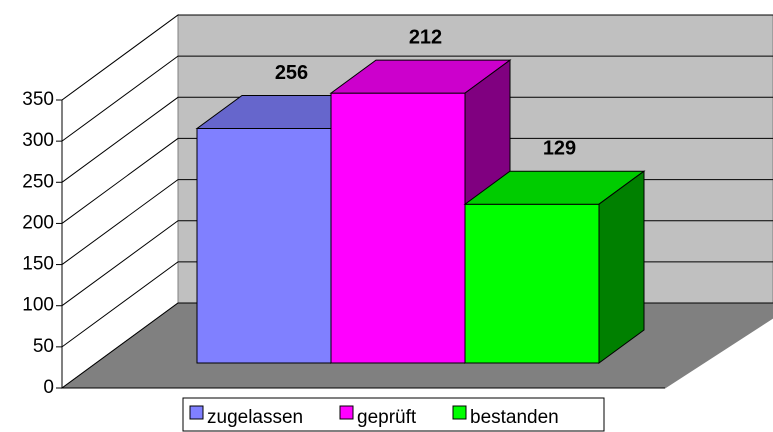 Image resolution: width=773 pixels, height=432 pixels. I want to click on y-tick-label: 0, so click(48, 387).